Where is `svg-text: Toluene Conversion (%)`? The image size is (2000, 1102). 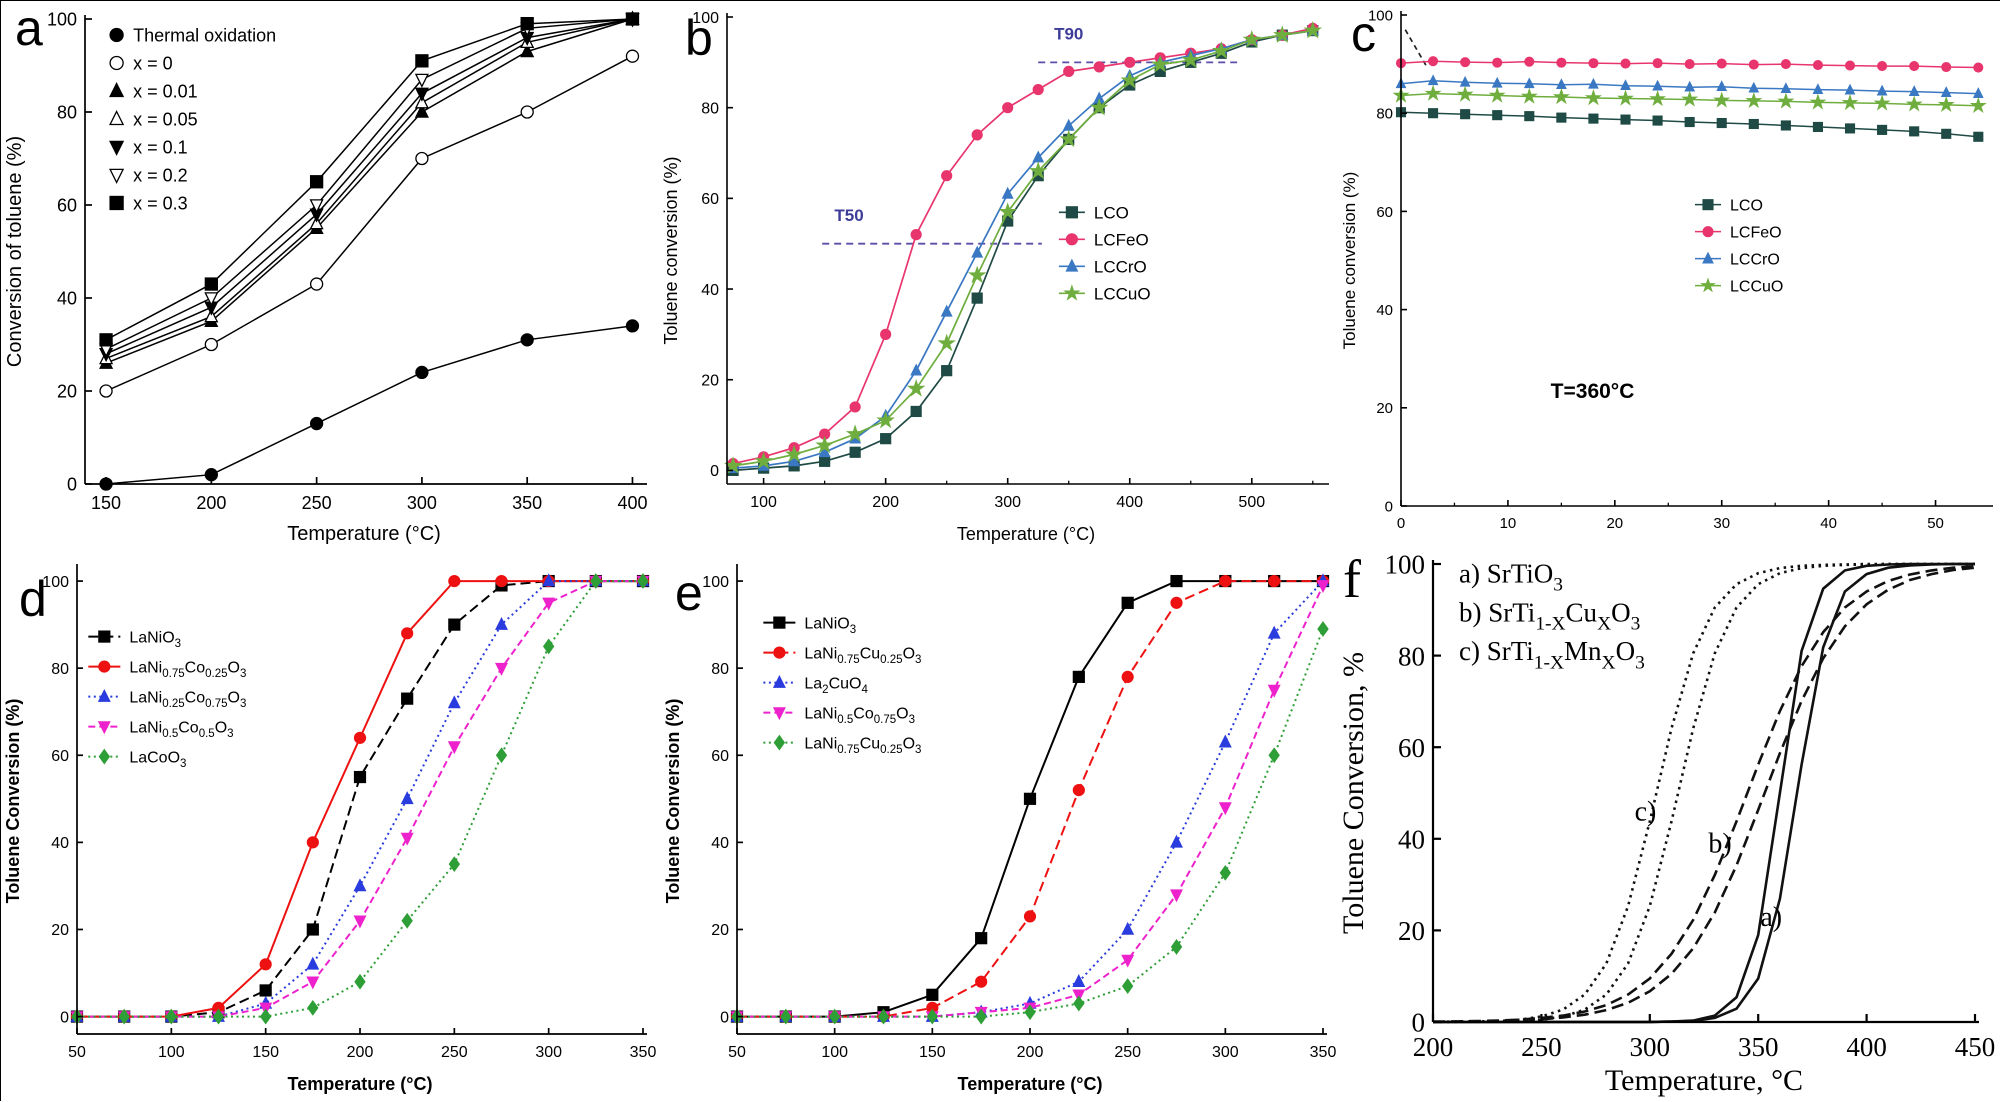
svg-text: Toluene Conversion (%) is located at coordinates (673, 801).